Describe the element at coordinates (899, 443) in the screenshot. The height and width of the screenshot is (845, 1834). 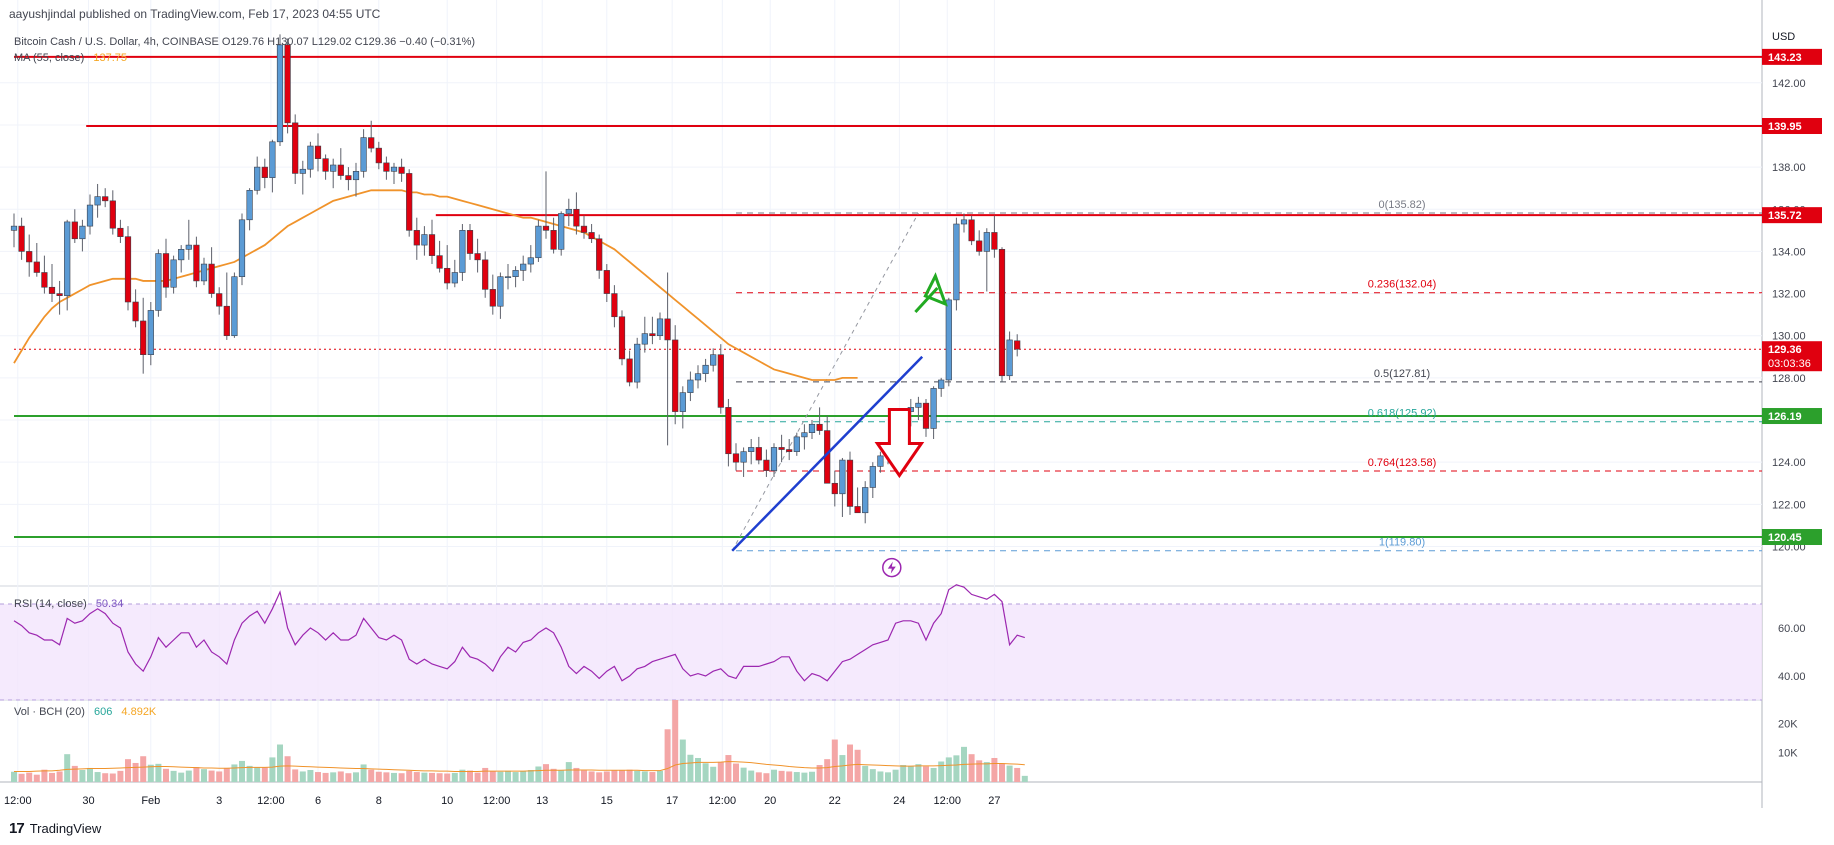
I see `down-arrow-icon` at that location.